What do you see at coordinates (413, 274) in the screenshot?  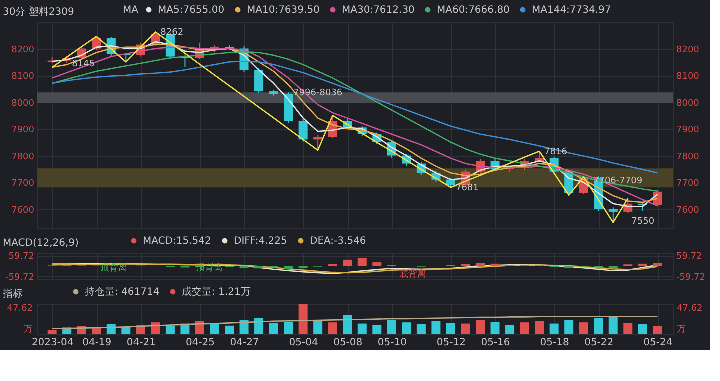 I see `annotation: 底背离` at bounding box center [413, 274].